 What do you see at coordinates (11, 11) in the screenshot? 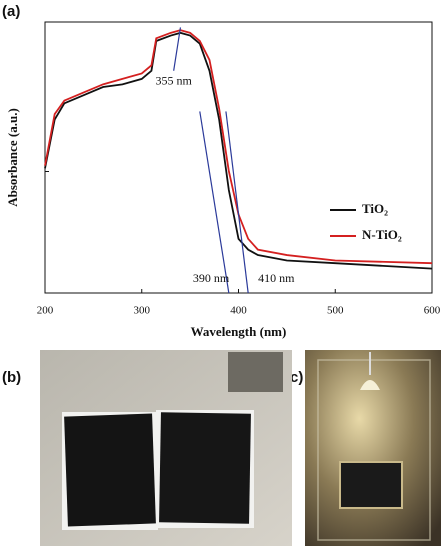
I see `panel-label: (a)` at bounding box center [11, 11].